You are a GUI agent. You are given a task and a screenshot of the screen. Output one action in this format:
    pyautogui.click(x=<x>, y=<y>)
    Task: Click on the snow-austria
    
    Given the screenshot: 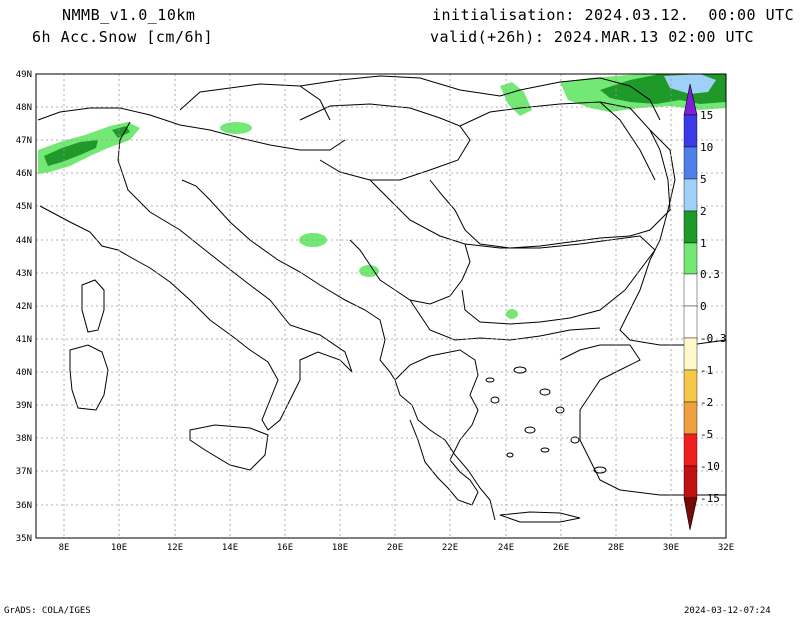 What is the action you would take?
    pyautogui.click(x=236, y=128)
    